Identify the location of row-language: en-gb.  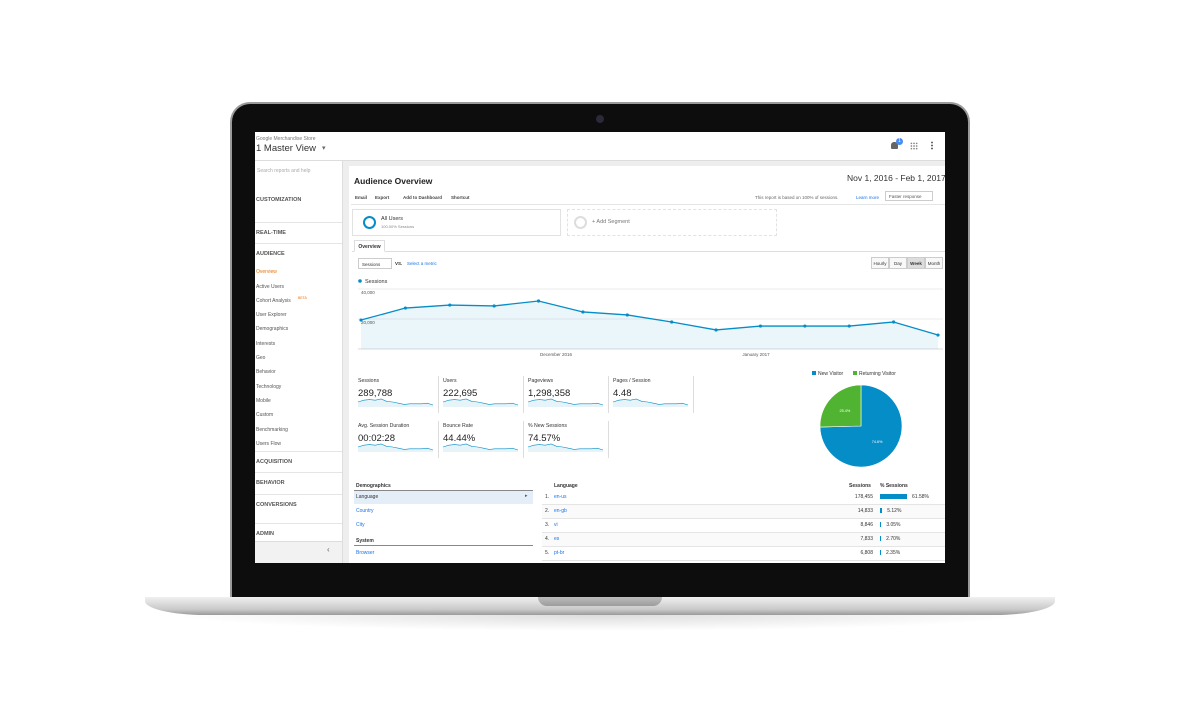
(560, 511).